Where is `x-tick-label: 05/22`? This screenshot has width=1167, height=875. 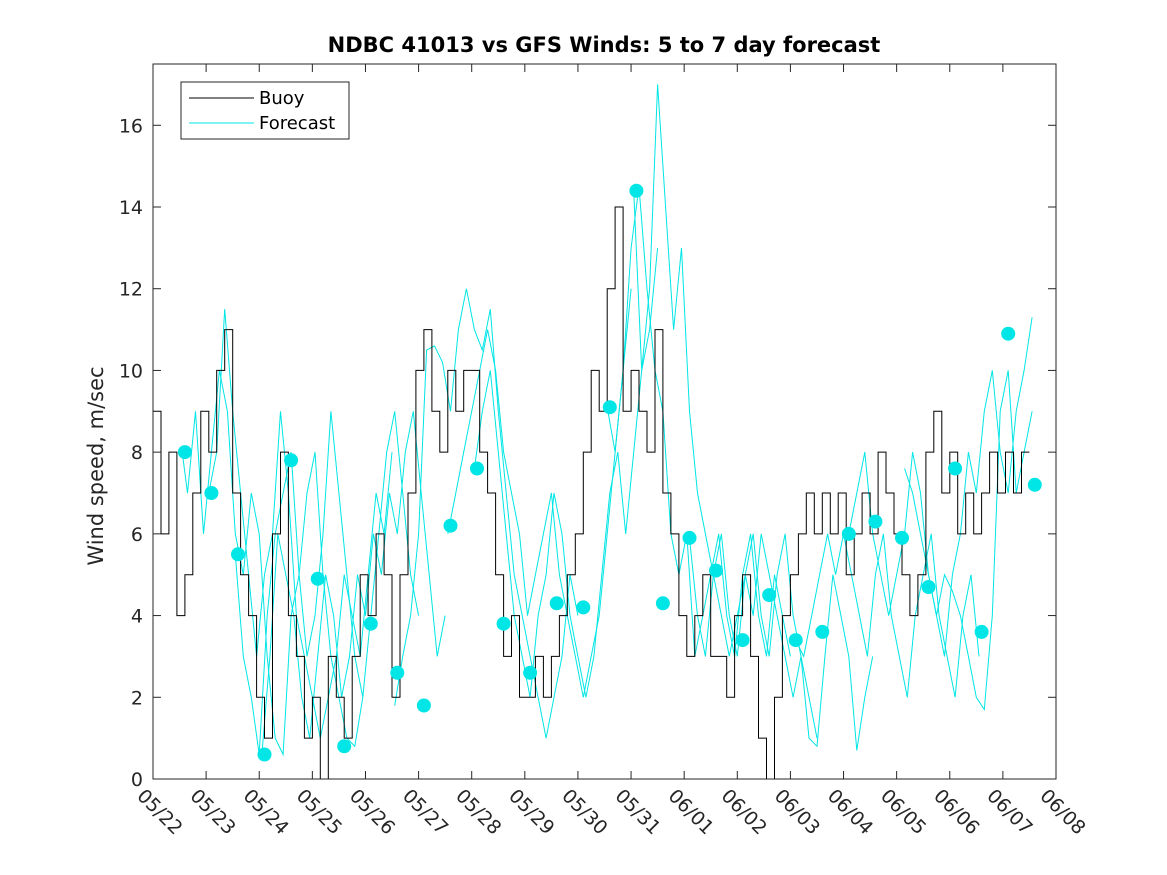 x-tick-label: 05/22 is located at coordinates (159, 812).